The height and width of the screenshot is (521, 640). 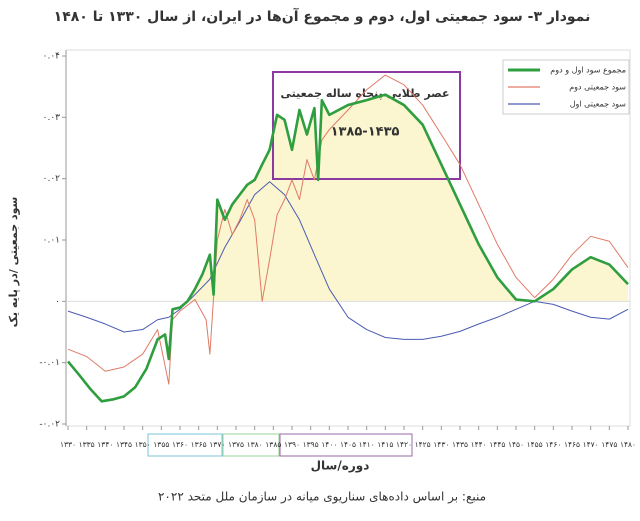 What do you see at coordinates (535, 444) in the screenshot?
I see `x-tick-label: ۱۴۵۵` at bounding box center [535, 444].